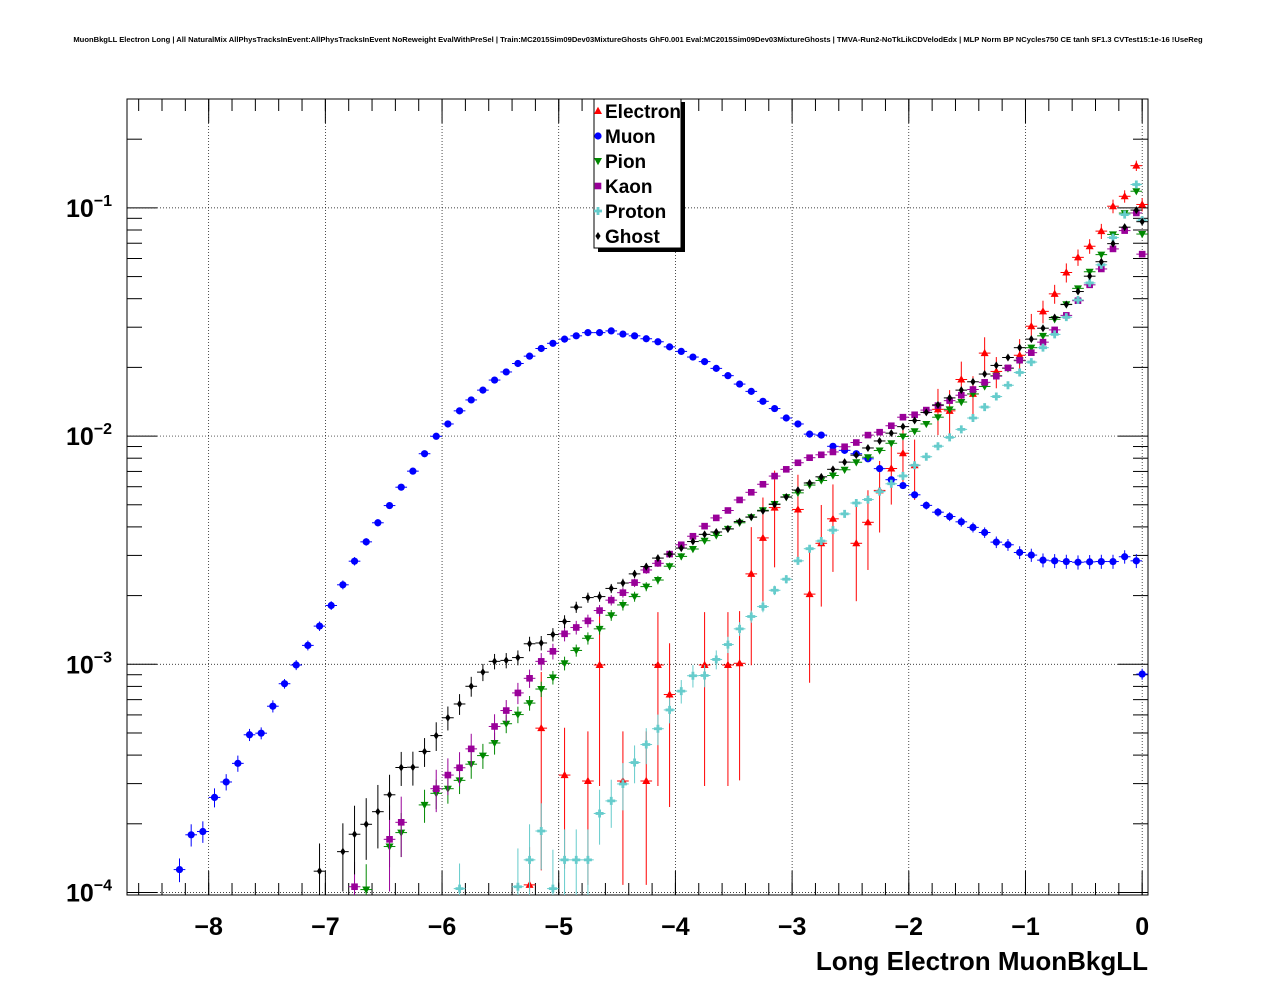 The image size is (1276, 996). What do you see at coordinates (89, 436) in the screenshot?
I see `y-tick-label: 10⁻²` at bounding box center [89, 436].